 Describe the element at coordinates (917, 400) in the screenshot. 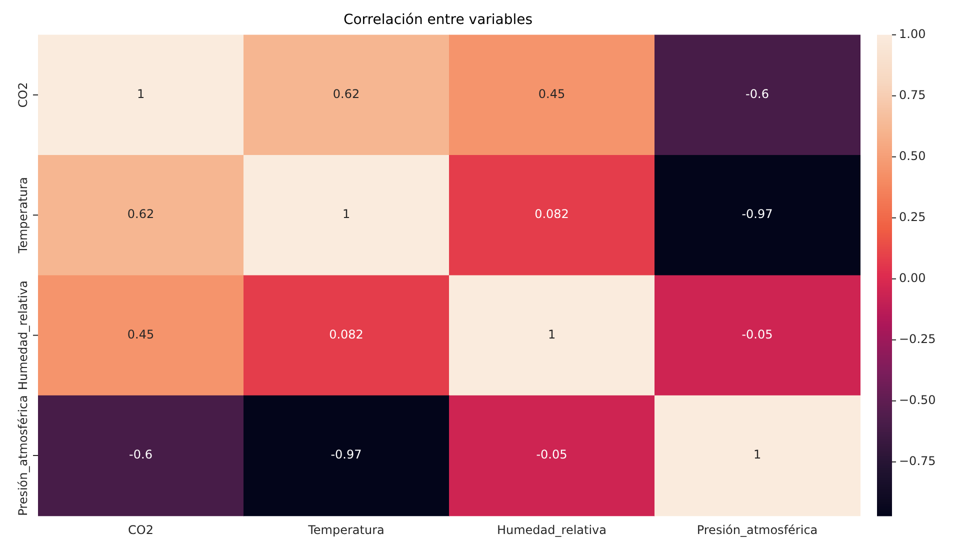

I see `color-bar-label: −0.50` at that location.